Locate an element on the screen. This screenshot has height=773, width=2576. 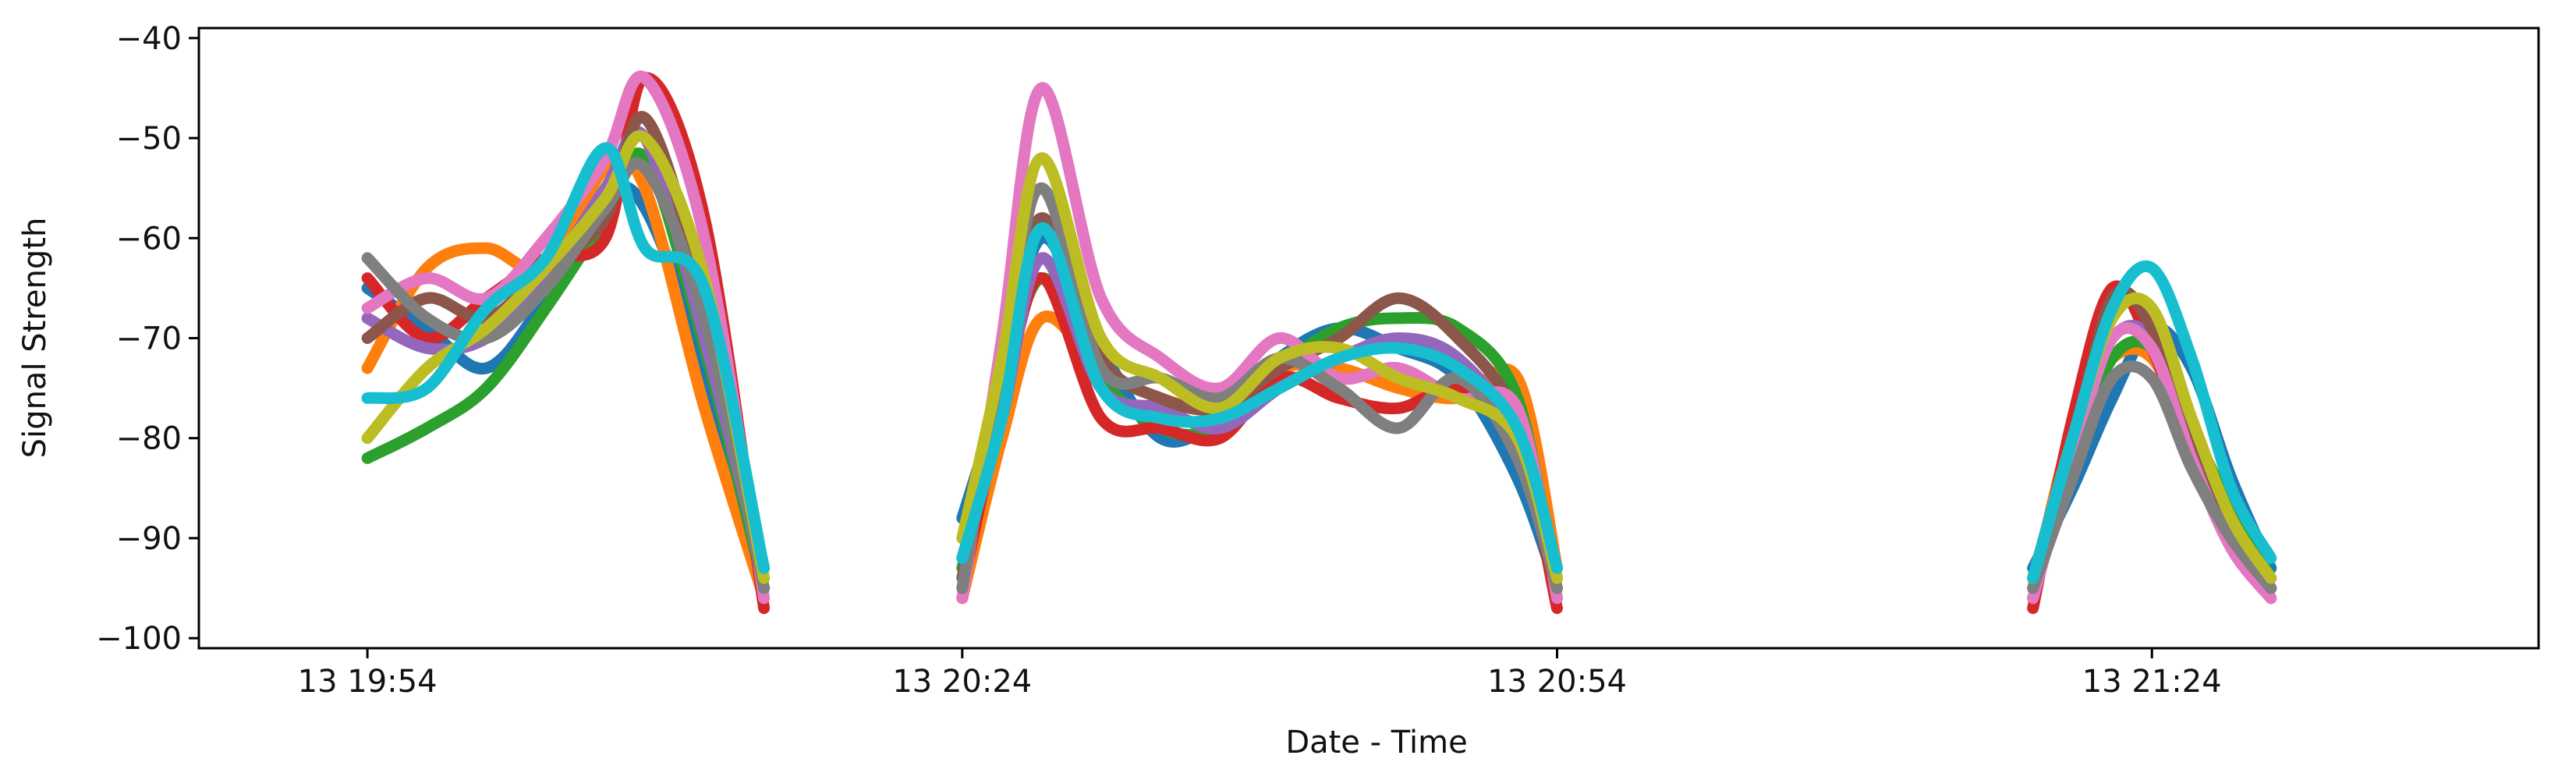
y-tick-label: −40 is located at coordinates (149, 39).